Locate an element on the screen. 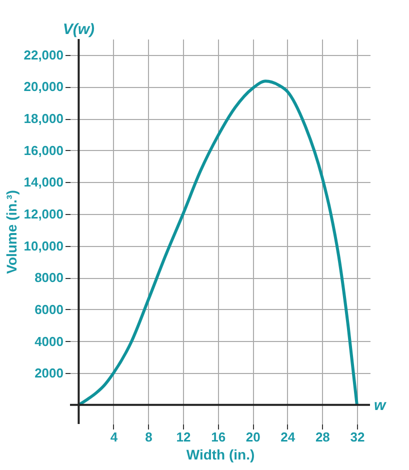 This screenshot has height=470, width=409. x-tick-label: 24 is located at coordinates (288, 437).